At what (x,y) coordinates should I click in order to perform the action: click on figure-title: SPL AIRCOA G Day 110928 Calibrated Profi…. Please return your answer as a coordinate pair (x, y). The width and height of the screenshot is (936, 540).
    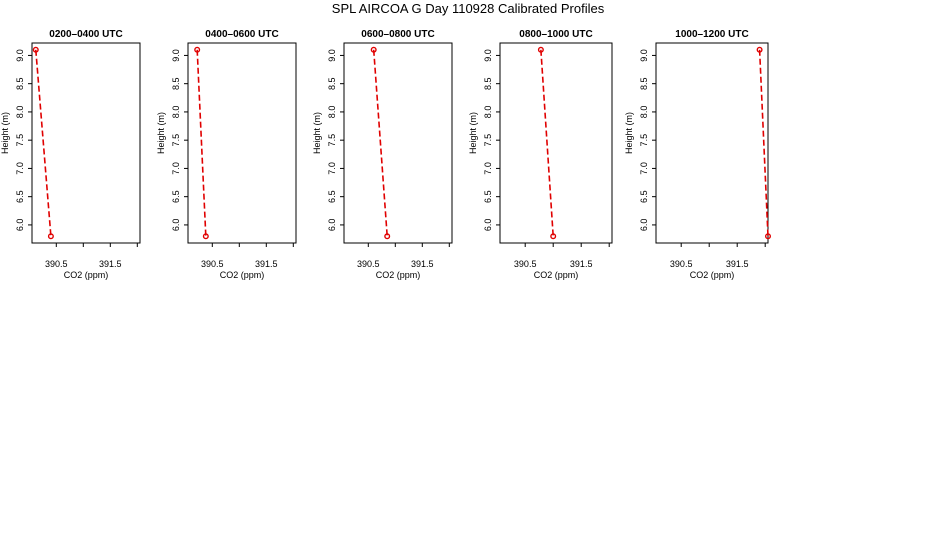
    Looking at the image, I should click on (468, 8).